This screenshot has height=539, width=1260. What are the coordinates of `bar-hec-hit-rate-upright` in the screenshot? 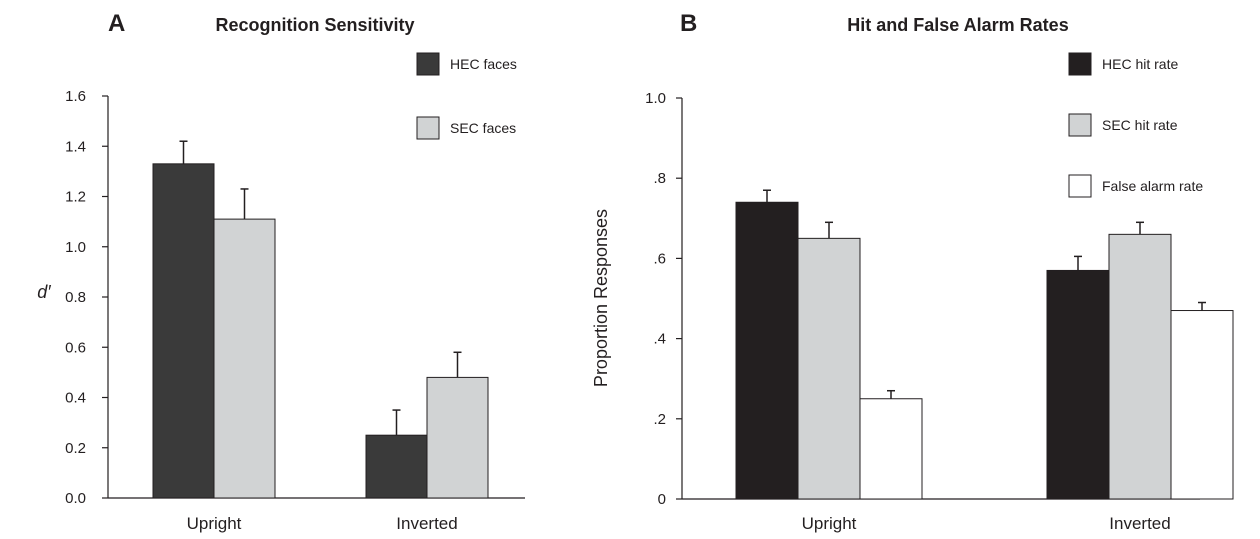 It's located at (767, 350).